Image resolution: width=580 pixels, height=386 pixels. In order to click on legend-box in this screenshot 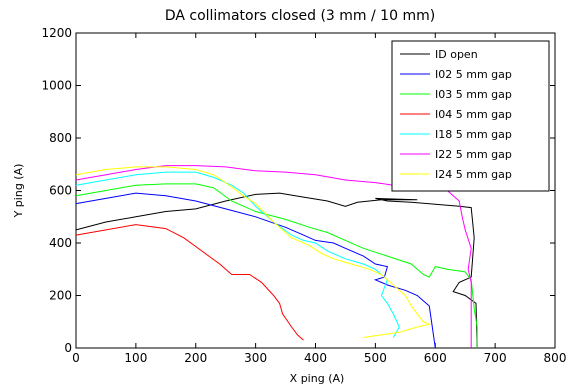, I will do `click(470, 116)`.